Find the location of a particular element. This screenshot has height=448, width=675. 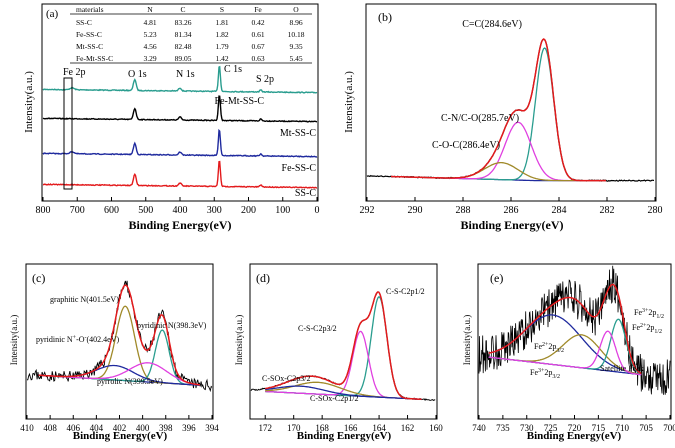

x-axis-ticks: 172 170 168 166 164 162 160 is located at coordinates (350, 424).